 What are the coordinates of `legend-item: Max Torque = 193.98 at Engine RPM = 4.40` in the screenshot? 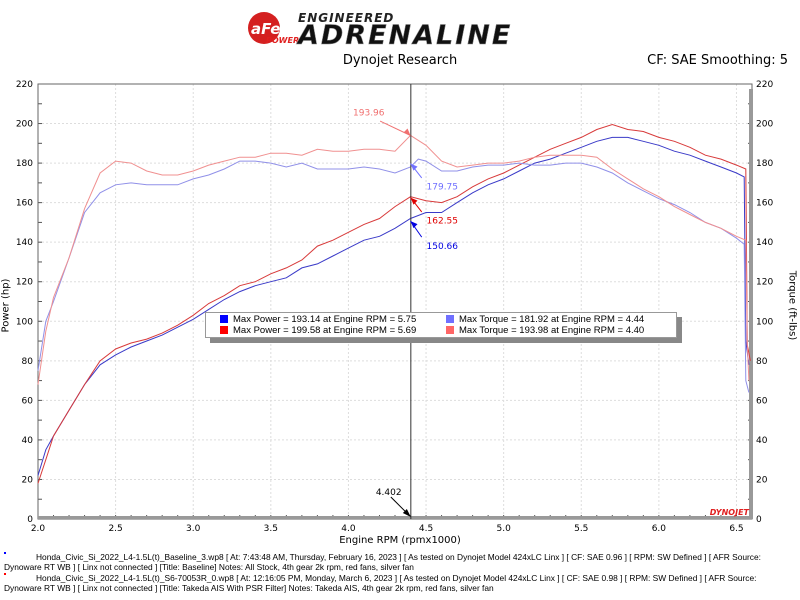 It's located at (545, 330).